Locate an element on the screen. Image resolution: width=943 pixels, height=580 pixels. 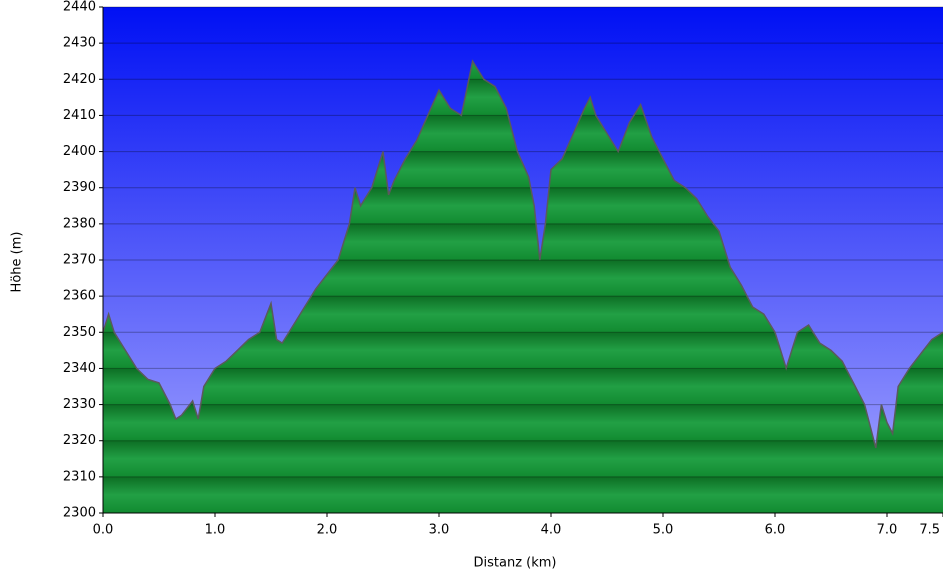
x-tick-label: 6.0 is located at coordinates (775, 530).